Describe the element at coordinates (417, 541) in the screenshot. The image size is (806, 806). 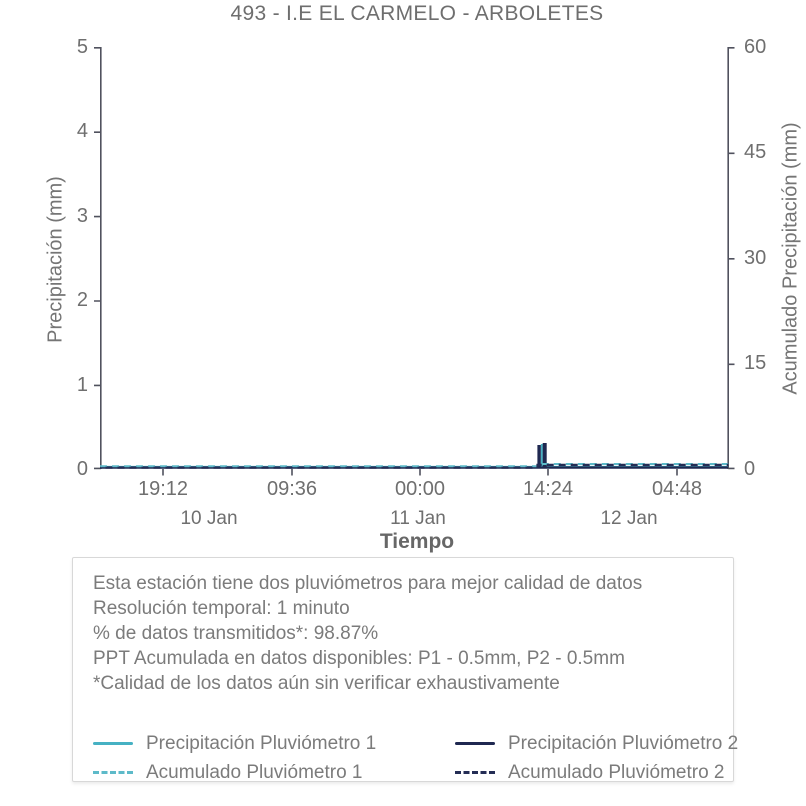
I see `x-axis-label: Tiempo` at that location.